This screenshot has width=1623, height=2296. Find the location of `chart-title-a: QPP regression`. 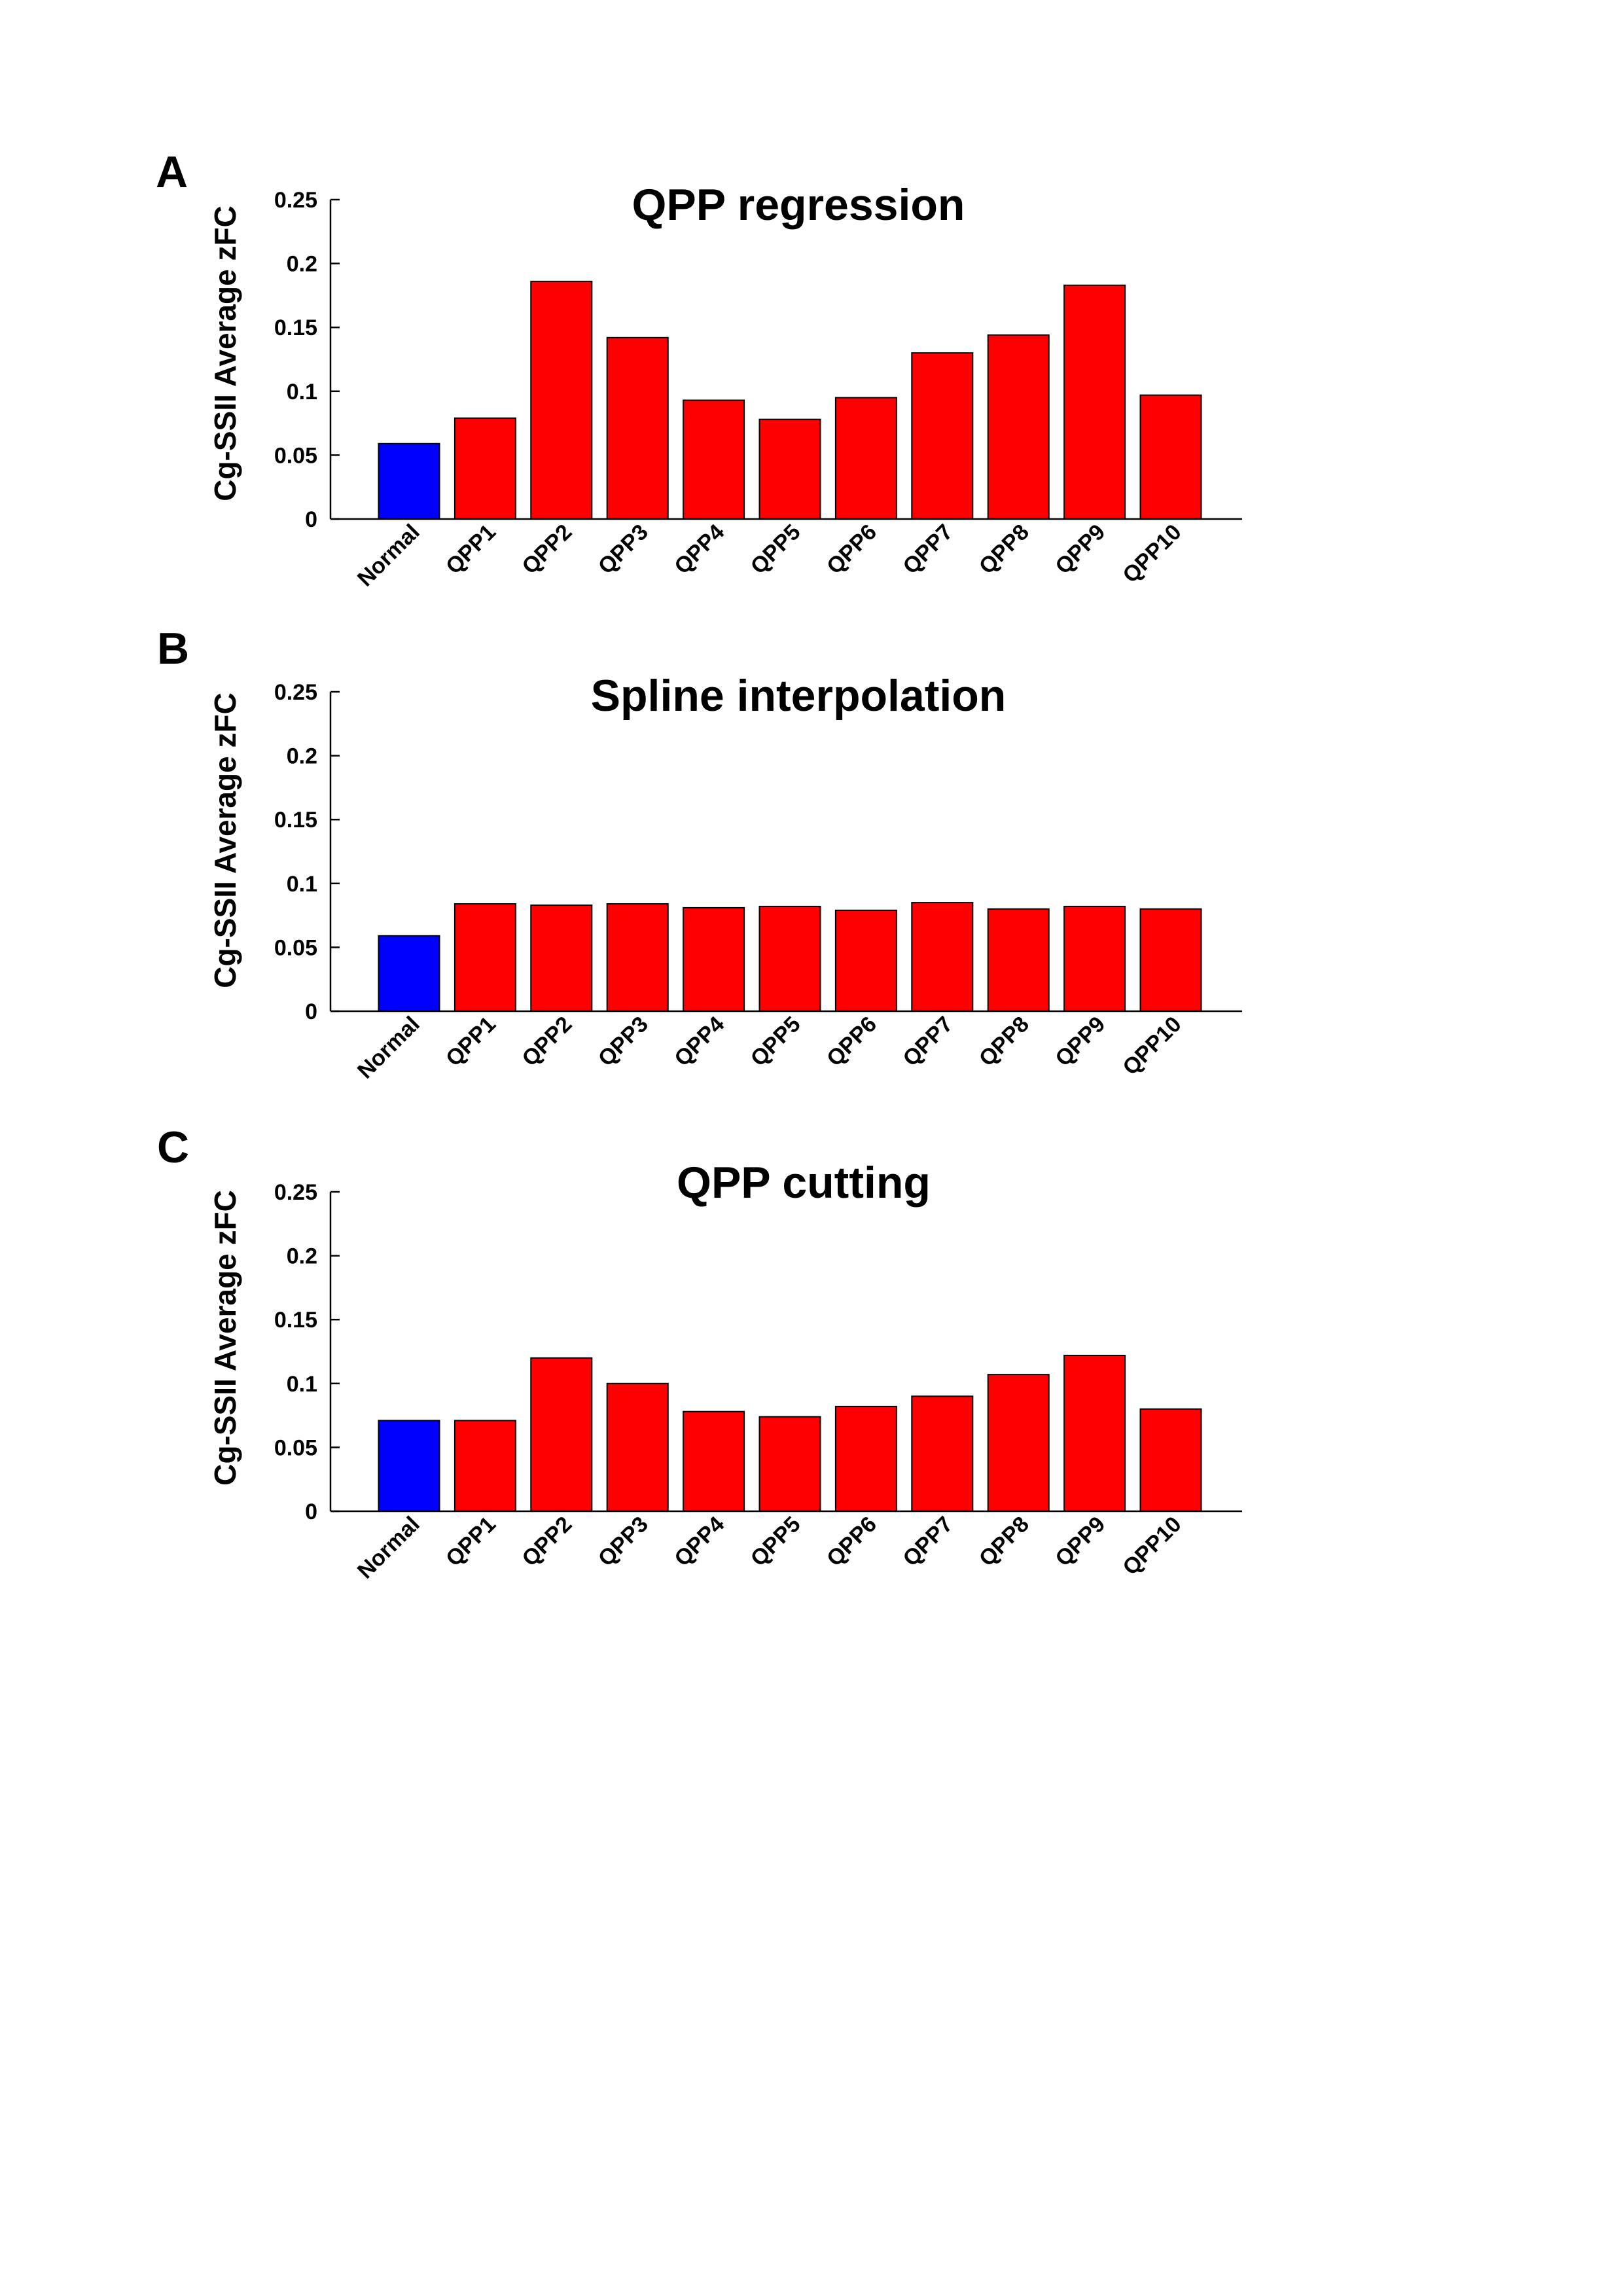

chart-title-a: QPP regression is located at coordinates (798, 205).